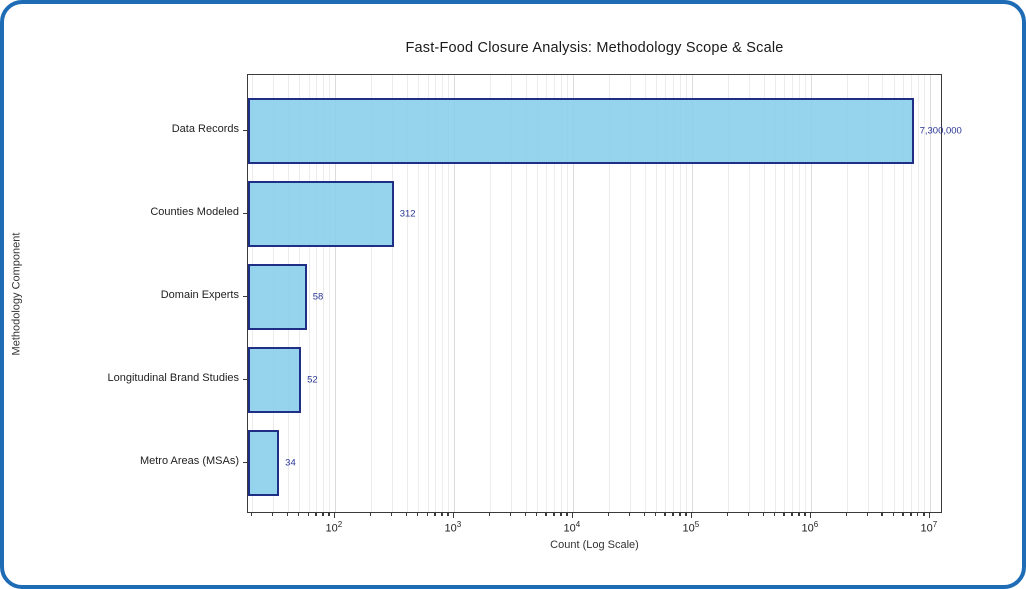 Image resolution: width=1026 pixels, height=589 pixels. What do you see at coordinates (16, 293) in the screenshot?
I see `y-axis-label: Methodology Component` at bounding box center [16, 293].